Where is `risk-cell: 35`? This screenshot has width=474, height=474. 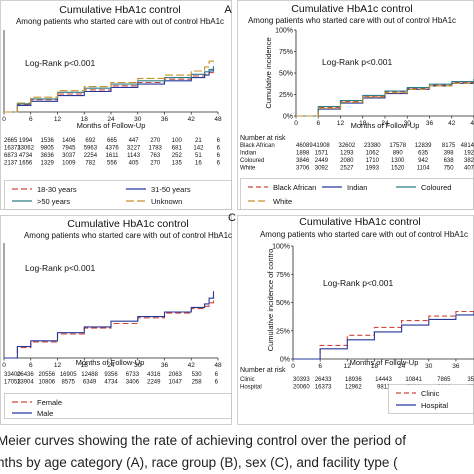
risk-cell: 35 is located at coordinates (470, 380).